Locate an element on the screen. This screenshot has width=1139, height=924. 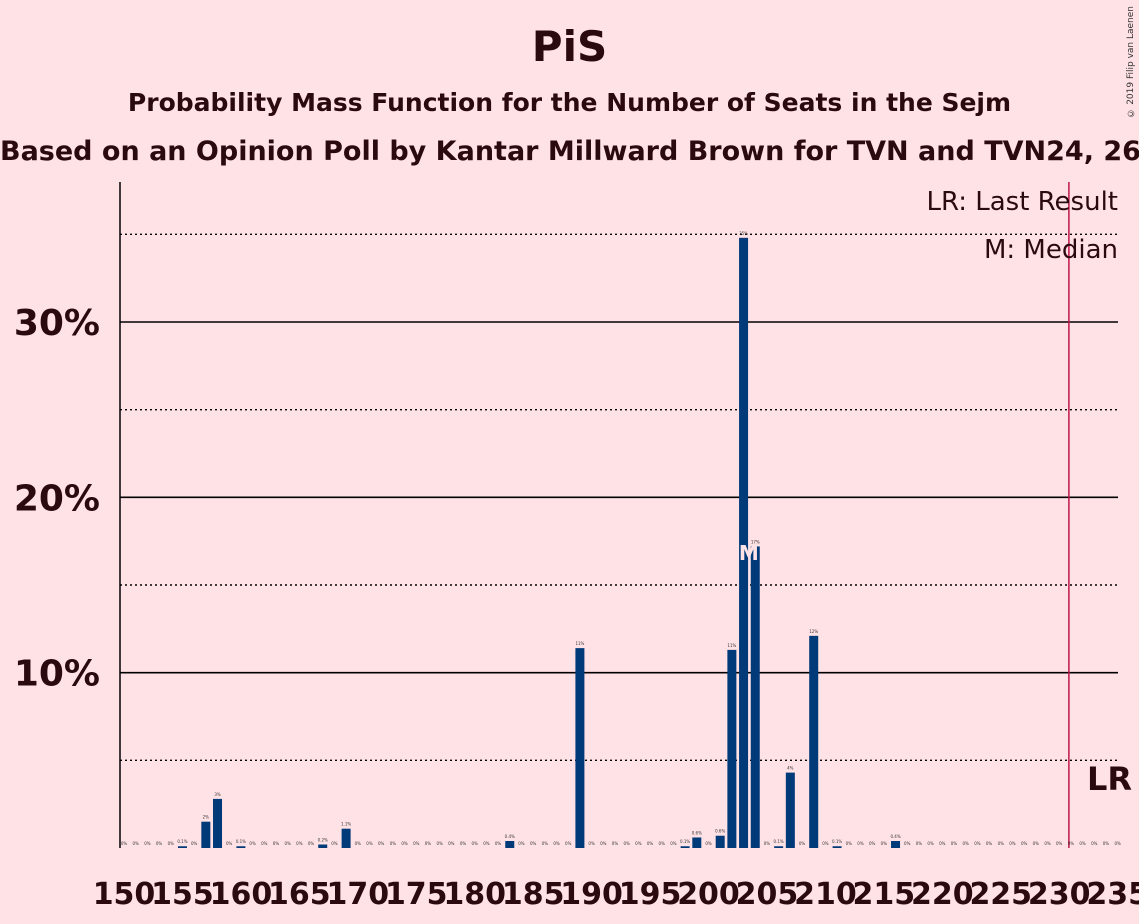
x-tick-label: 165 is located at coordinates (299, 894).